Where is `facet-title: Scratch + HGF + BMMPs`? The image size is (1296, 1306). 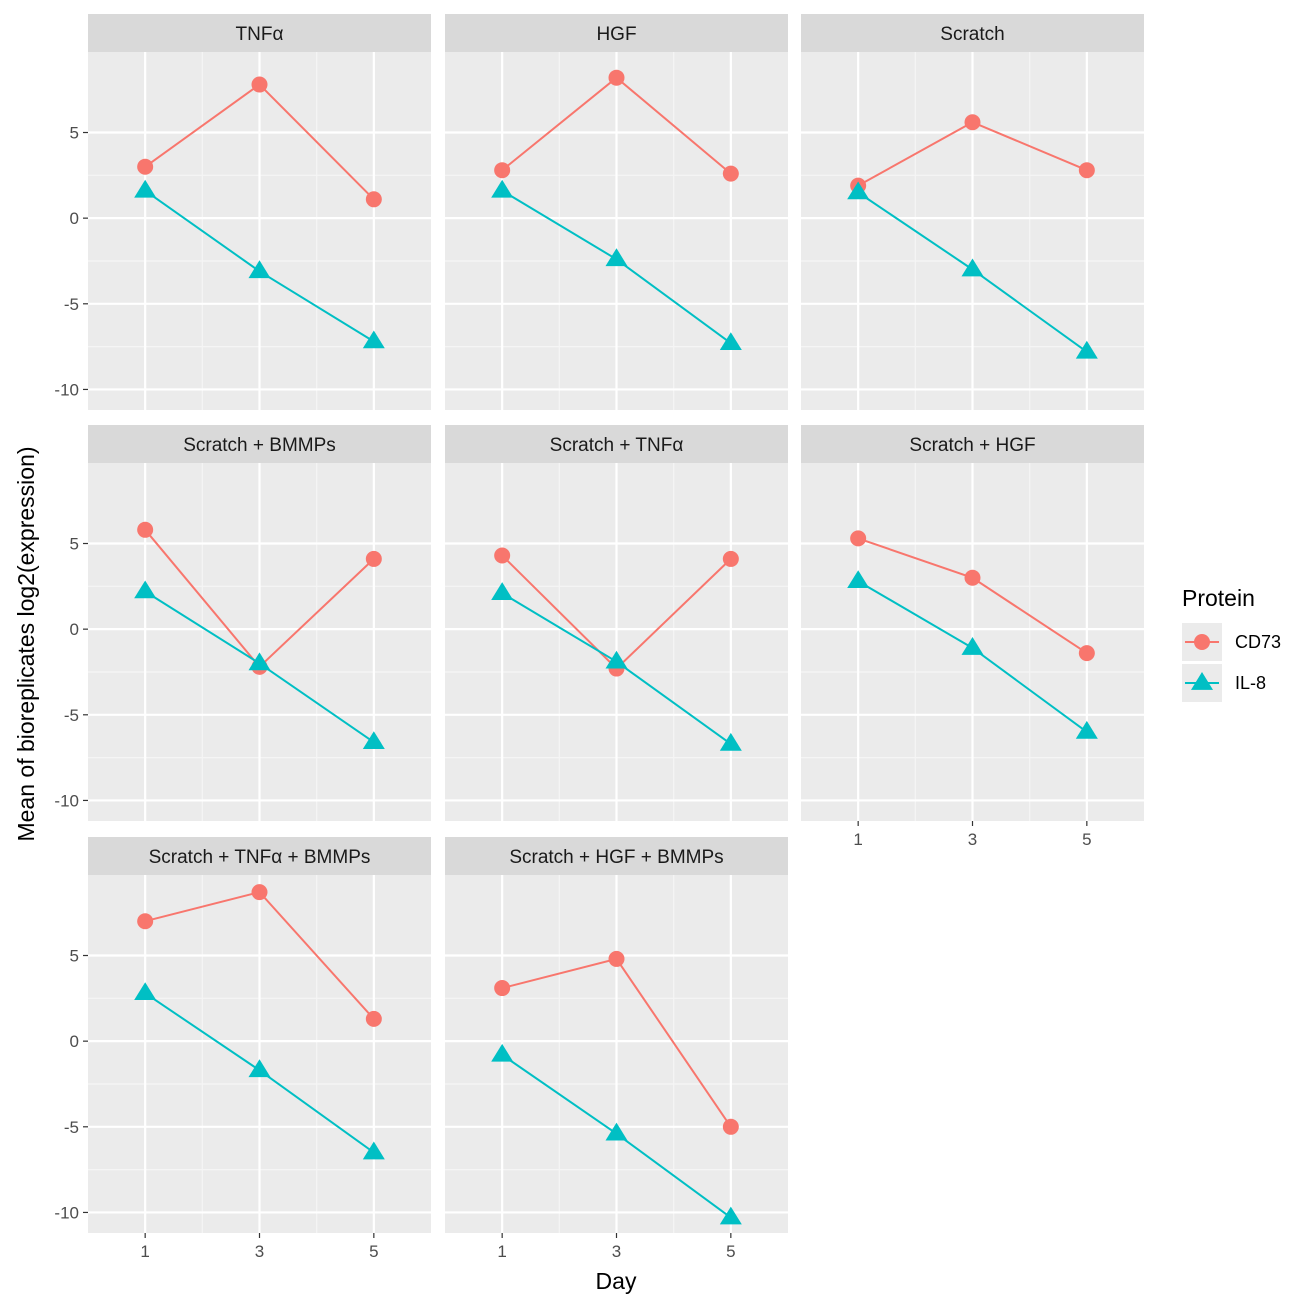 facet-title: Scratch + HGF + BMMPs is located at coordinates (616, 857).